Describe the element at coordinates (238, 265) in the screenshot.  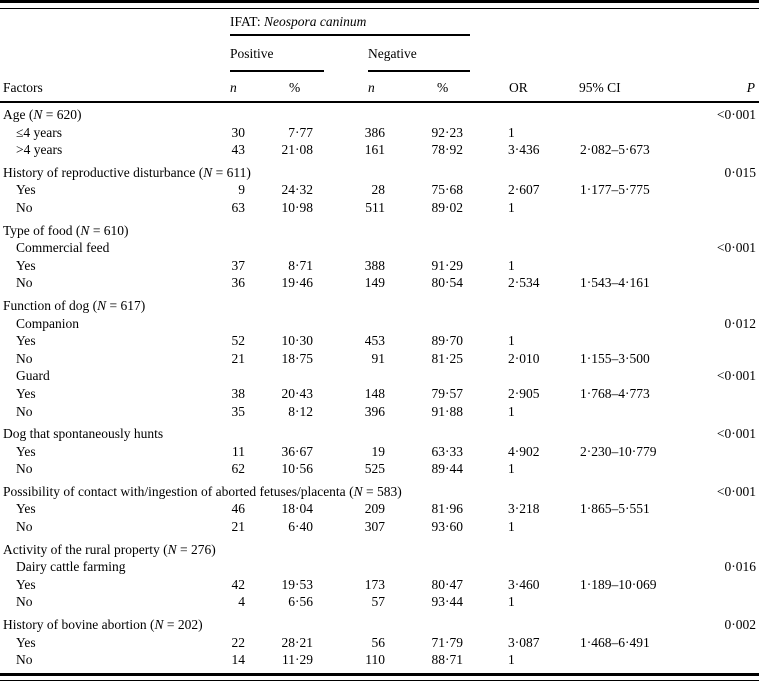
I see `n-positive-cell: 37` at that location.